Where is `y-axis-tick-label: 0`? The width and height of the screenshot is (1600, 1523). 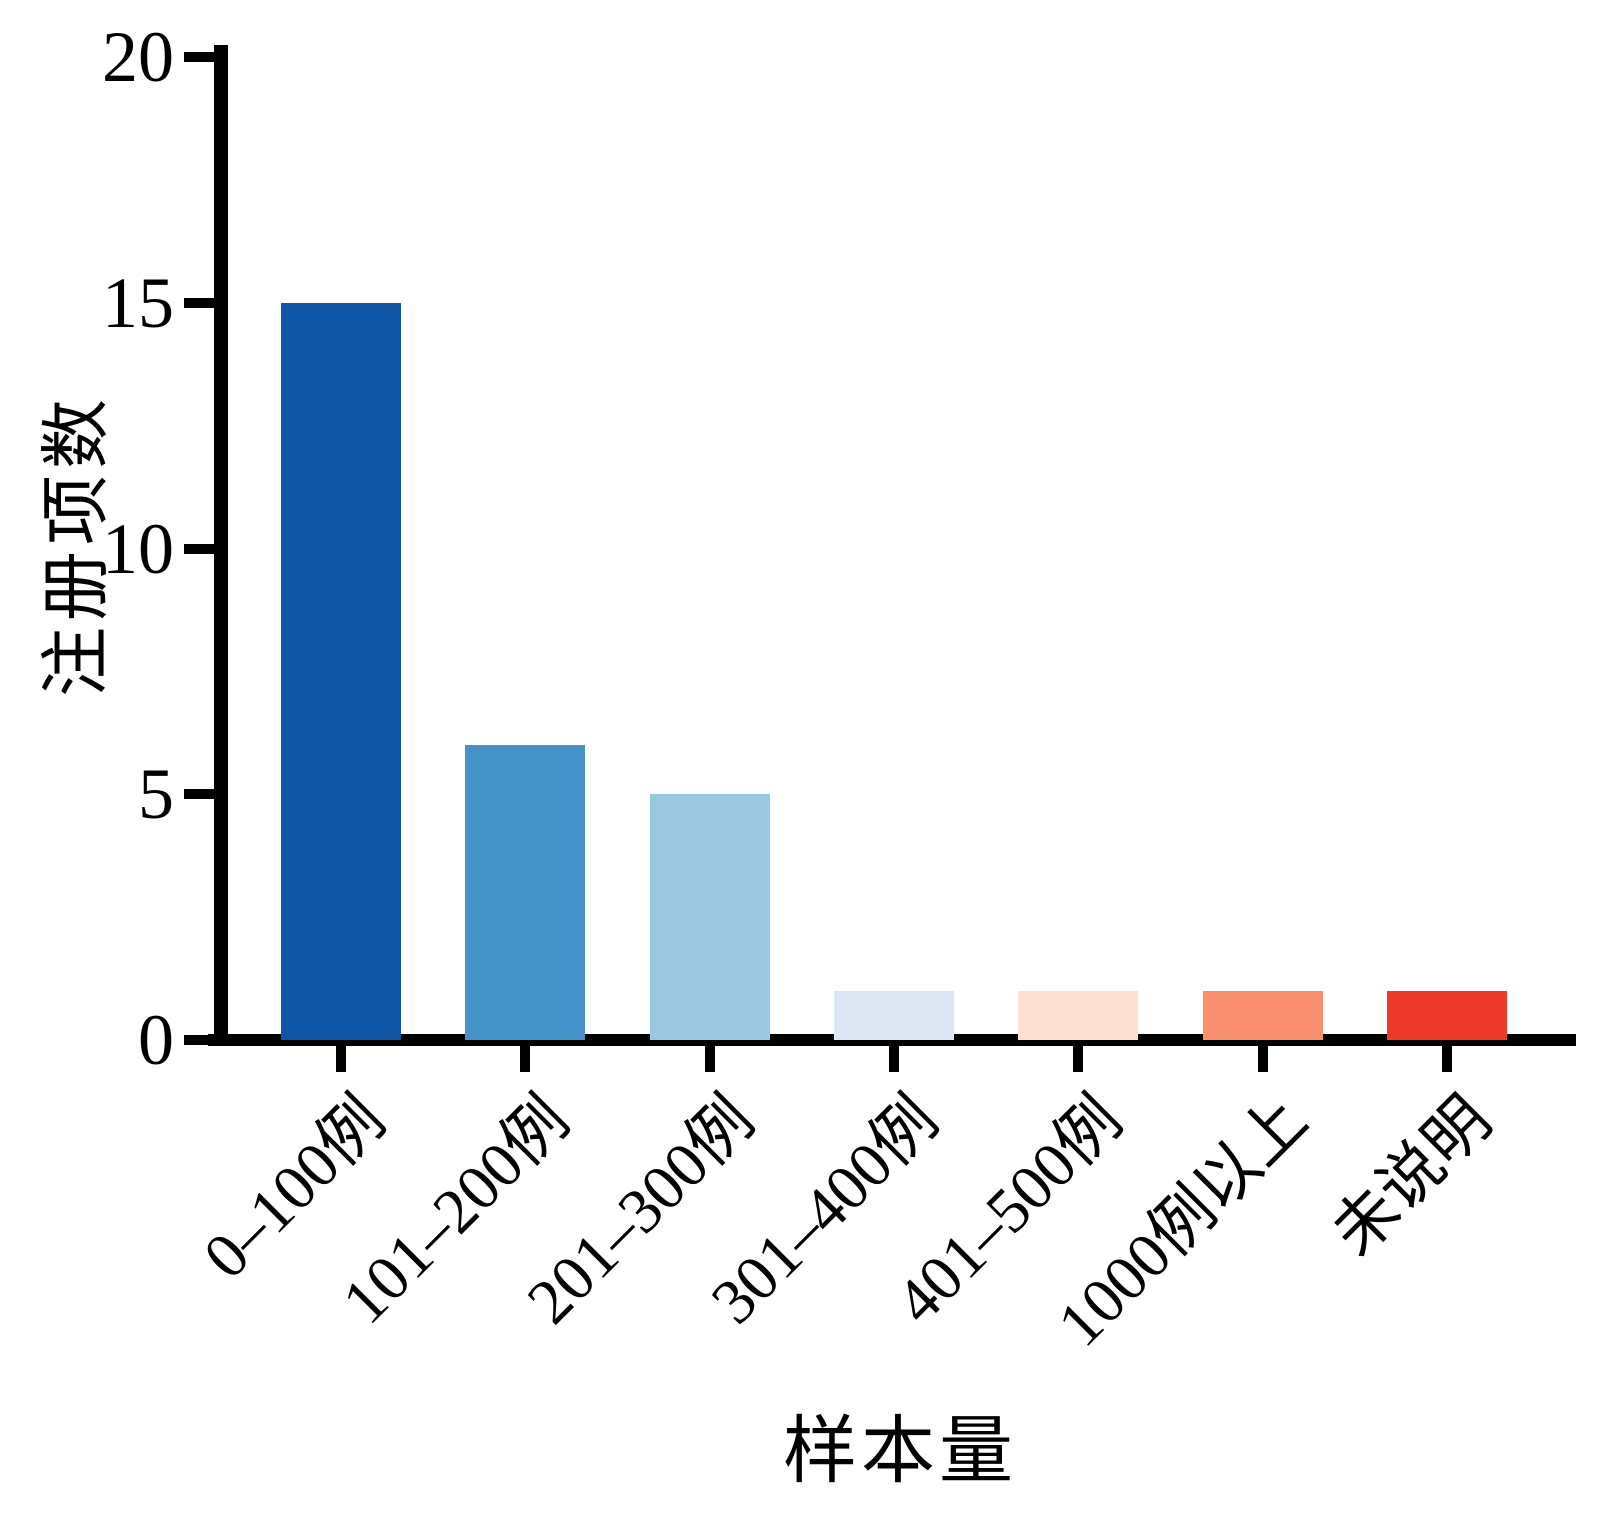
y-axis-tick-label: 0 is located at coordinates (156, 1040).